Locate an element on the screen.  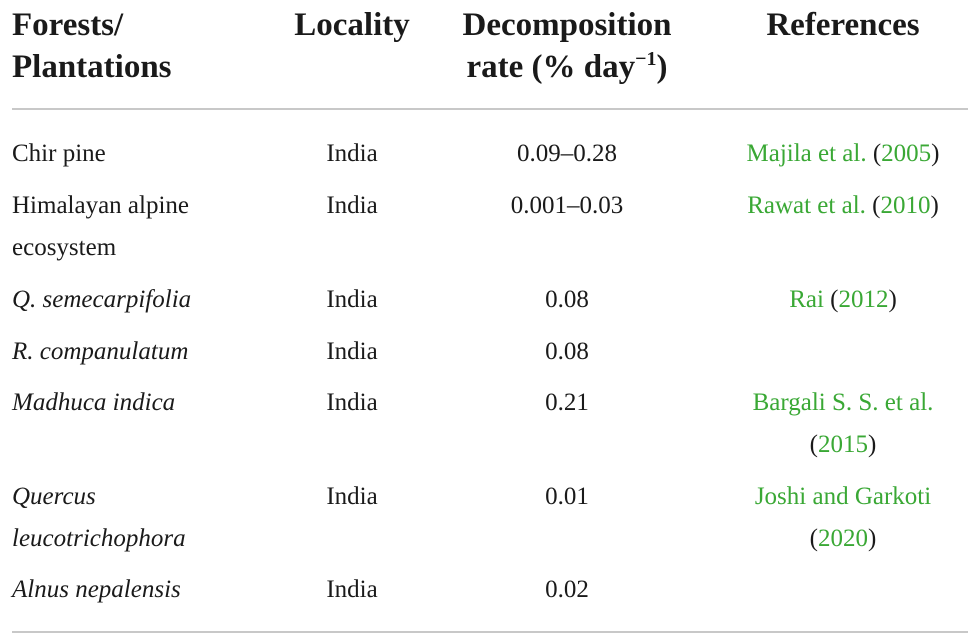
row-0-rate: 0.09–0.28 is located at coordinates (567, 153).